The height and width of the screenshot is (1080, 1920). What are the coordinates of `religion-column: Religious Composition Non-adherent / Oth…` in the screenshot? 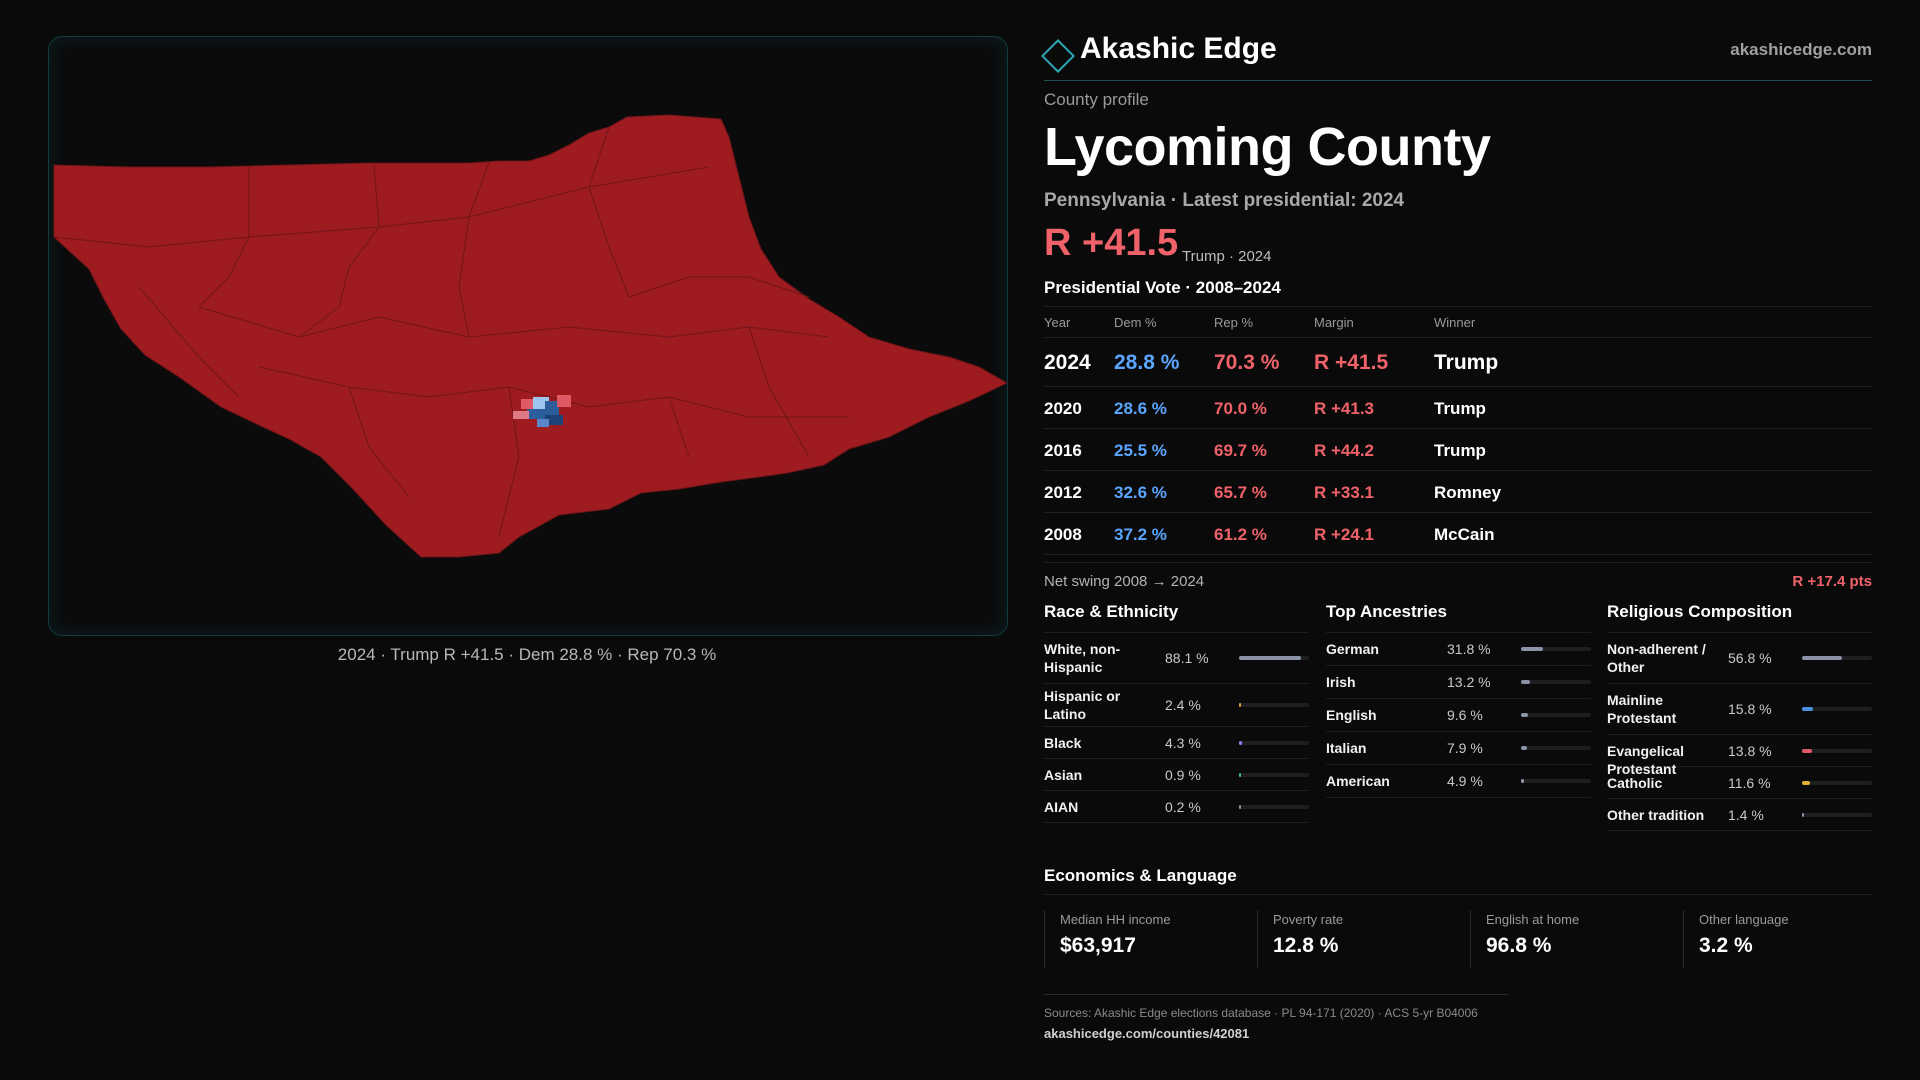 It's located at (1739, 716).